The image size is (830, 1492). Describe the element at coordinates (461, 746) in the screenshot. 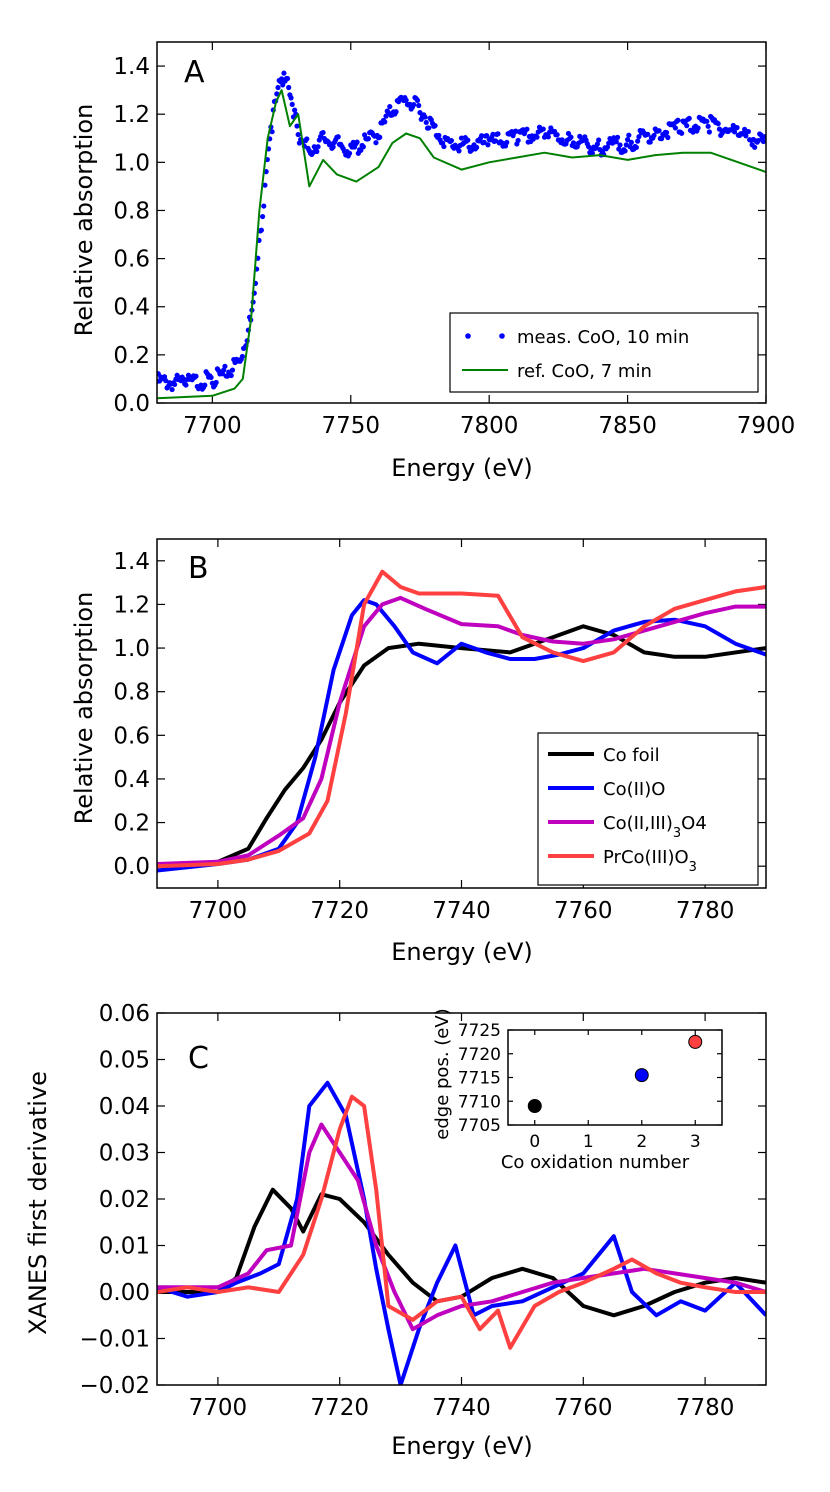

I see `panel-b-series-0-line` at that location.